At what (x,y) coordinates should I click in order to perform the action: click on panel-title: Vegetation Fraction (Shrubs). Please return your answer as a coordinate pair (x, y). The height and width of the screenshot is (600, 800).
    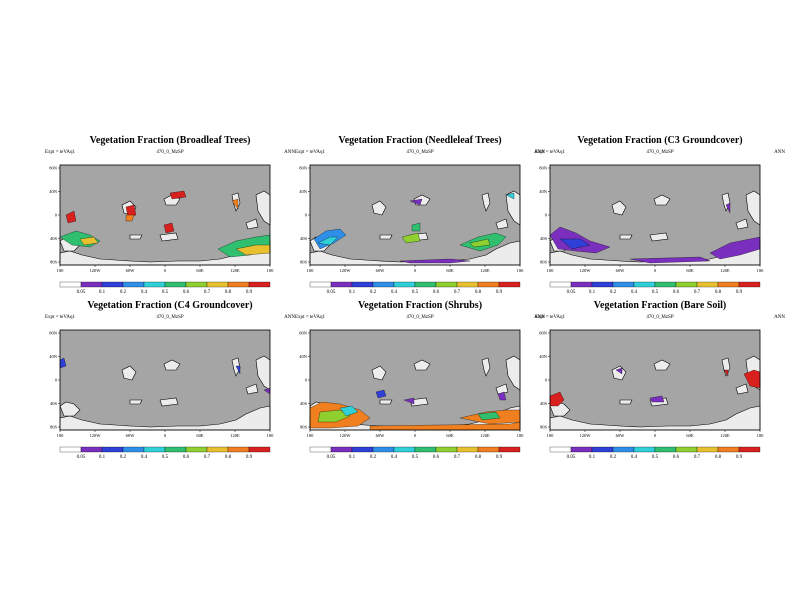
    Looking at the image, I should click on (420, 305).